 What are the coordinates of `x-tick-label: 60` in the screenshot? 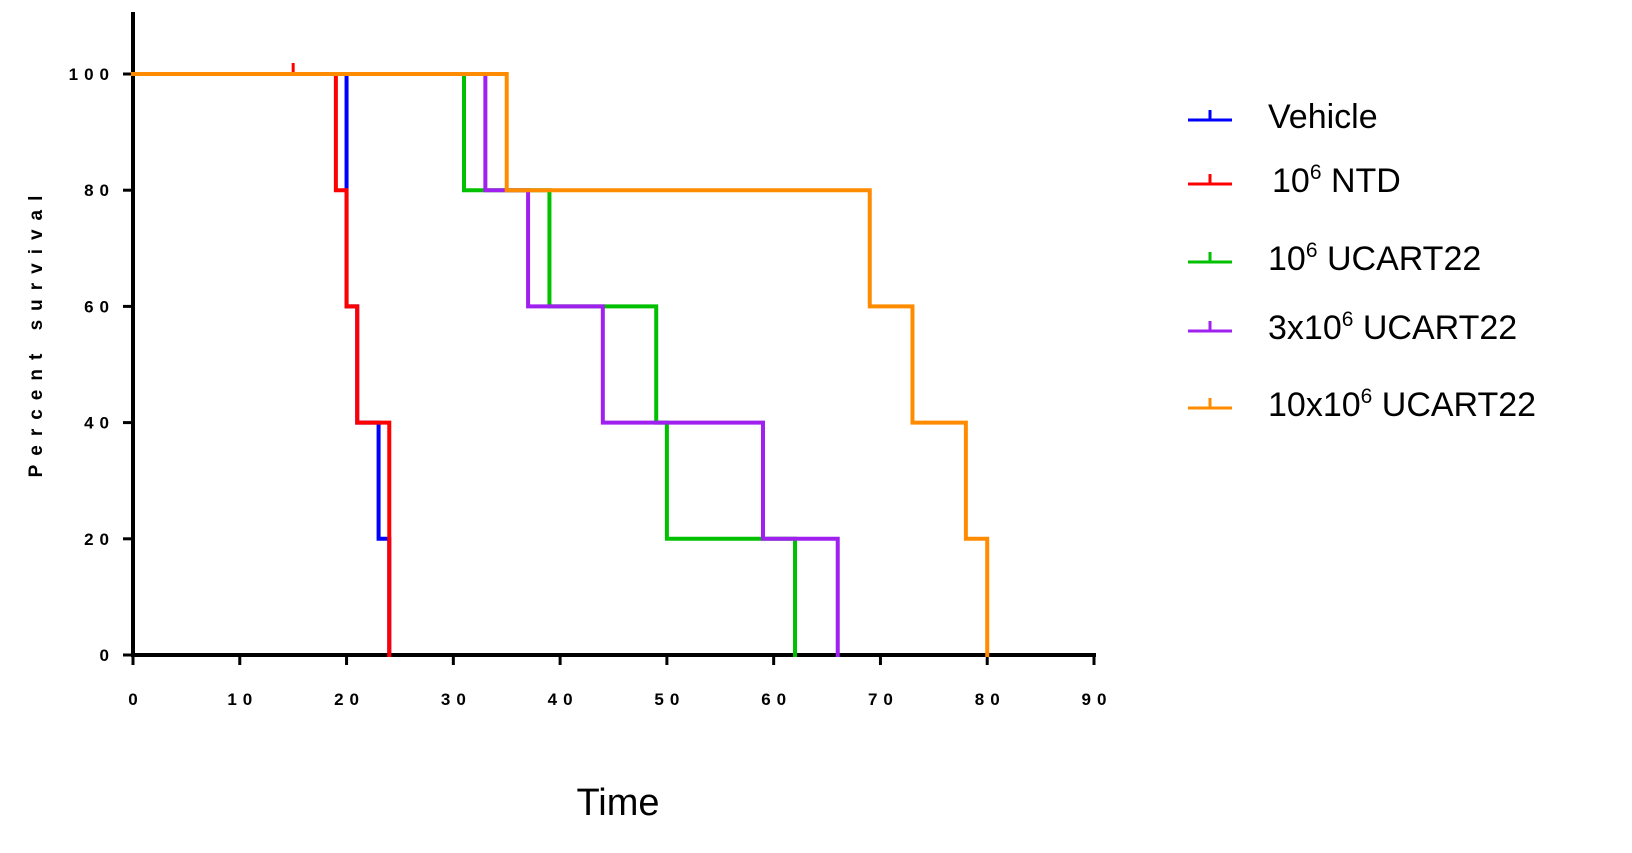 It's located at (776, 699).